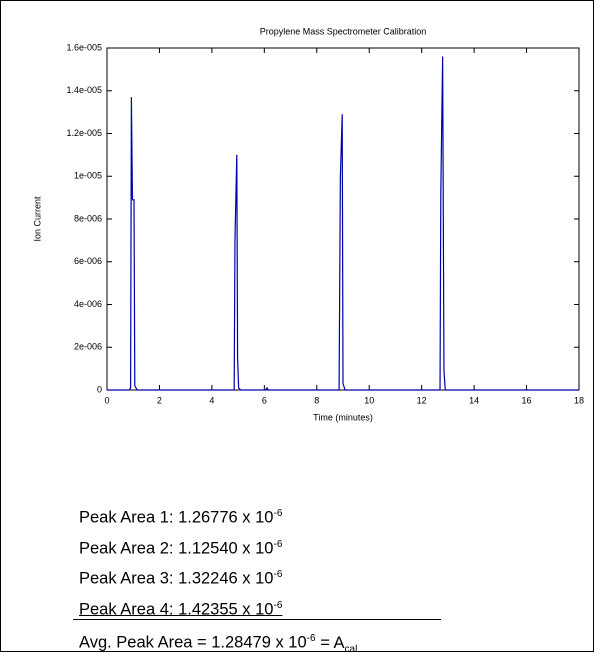 The image size is (594, 652). Describe the element at coordinates (88, 347) in the screenshot. I see `y-tick-label: 2e-006` at that location.